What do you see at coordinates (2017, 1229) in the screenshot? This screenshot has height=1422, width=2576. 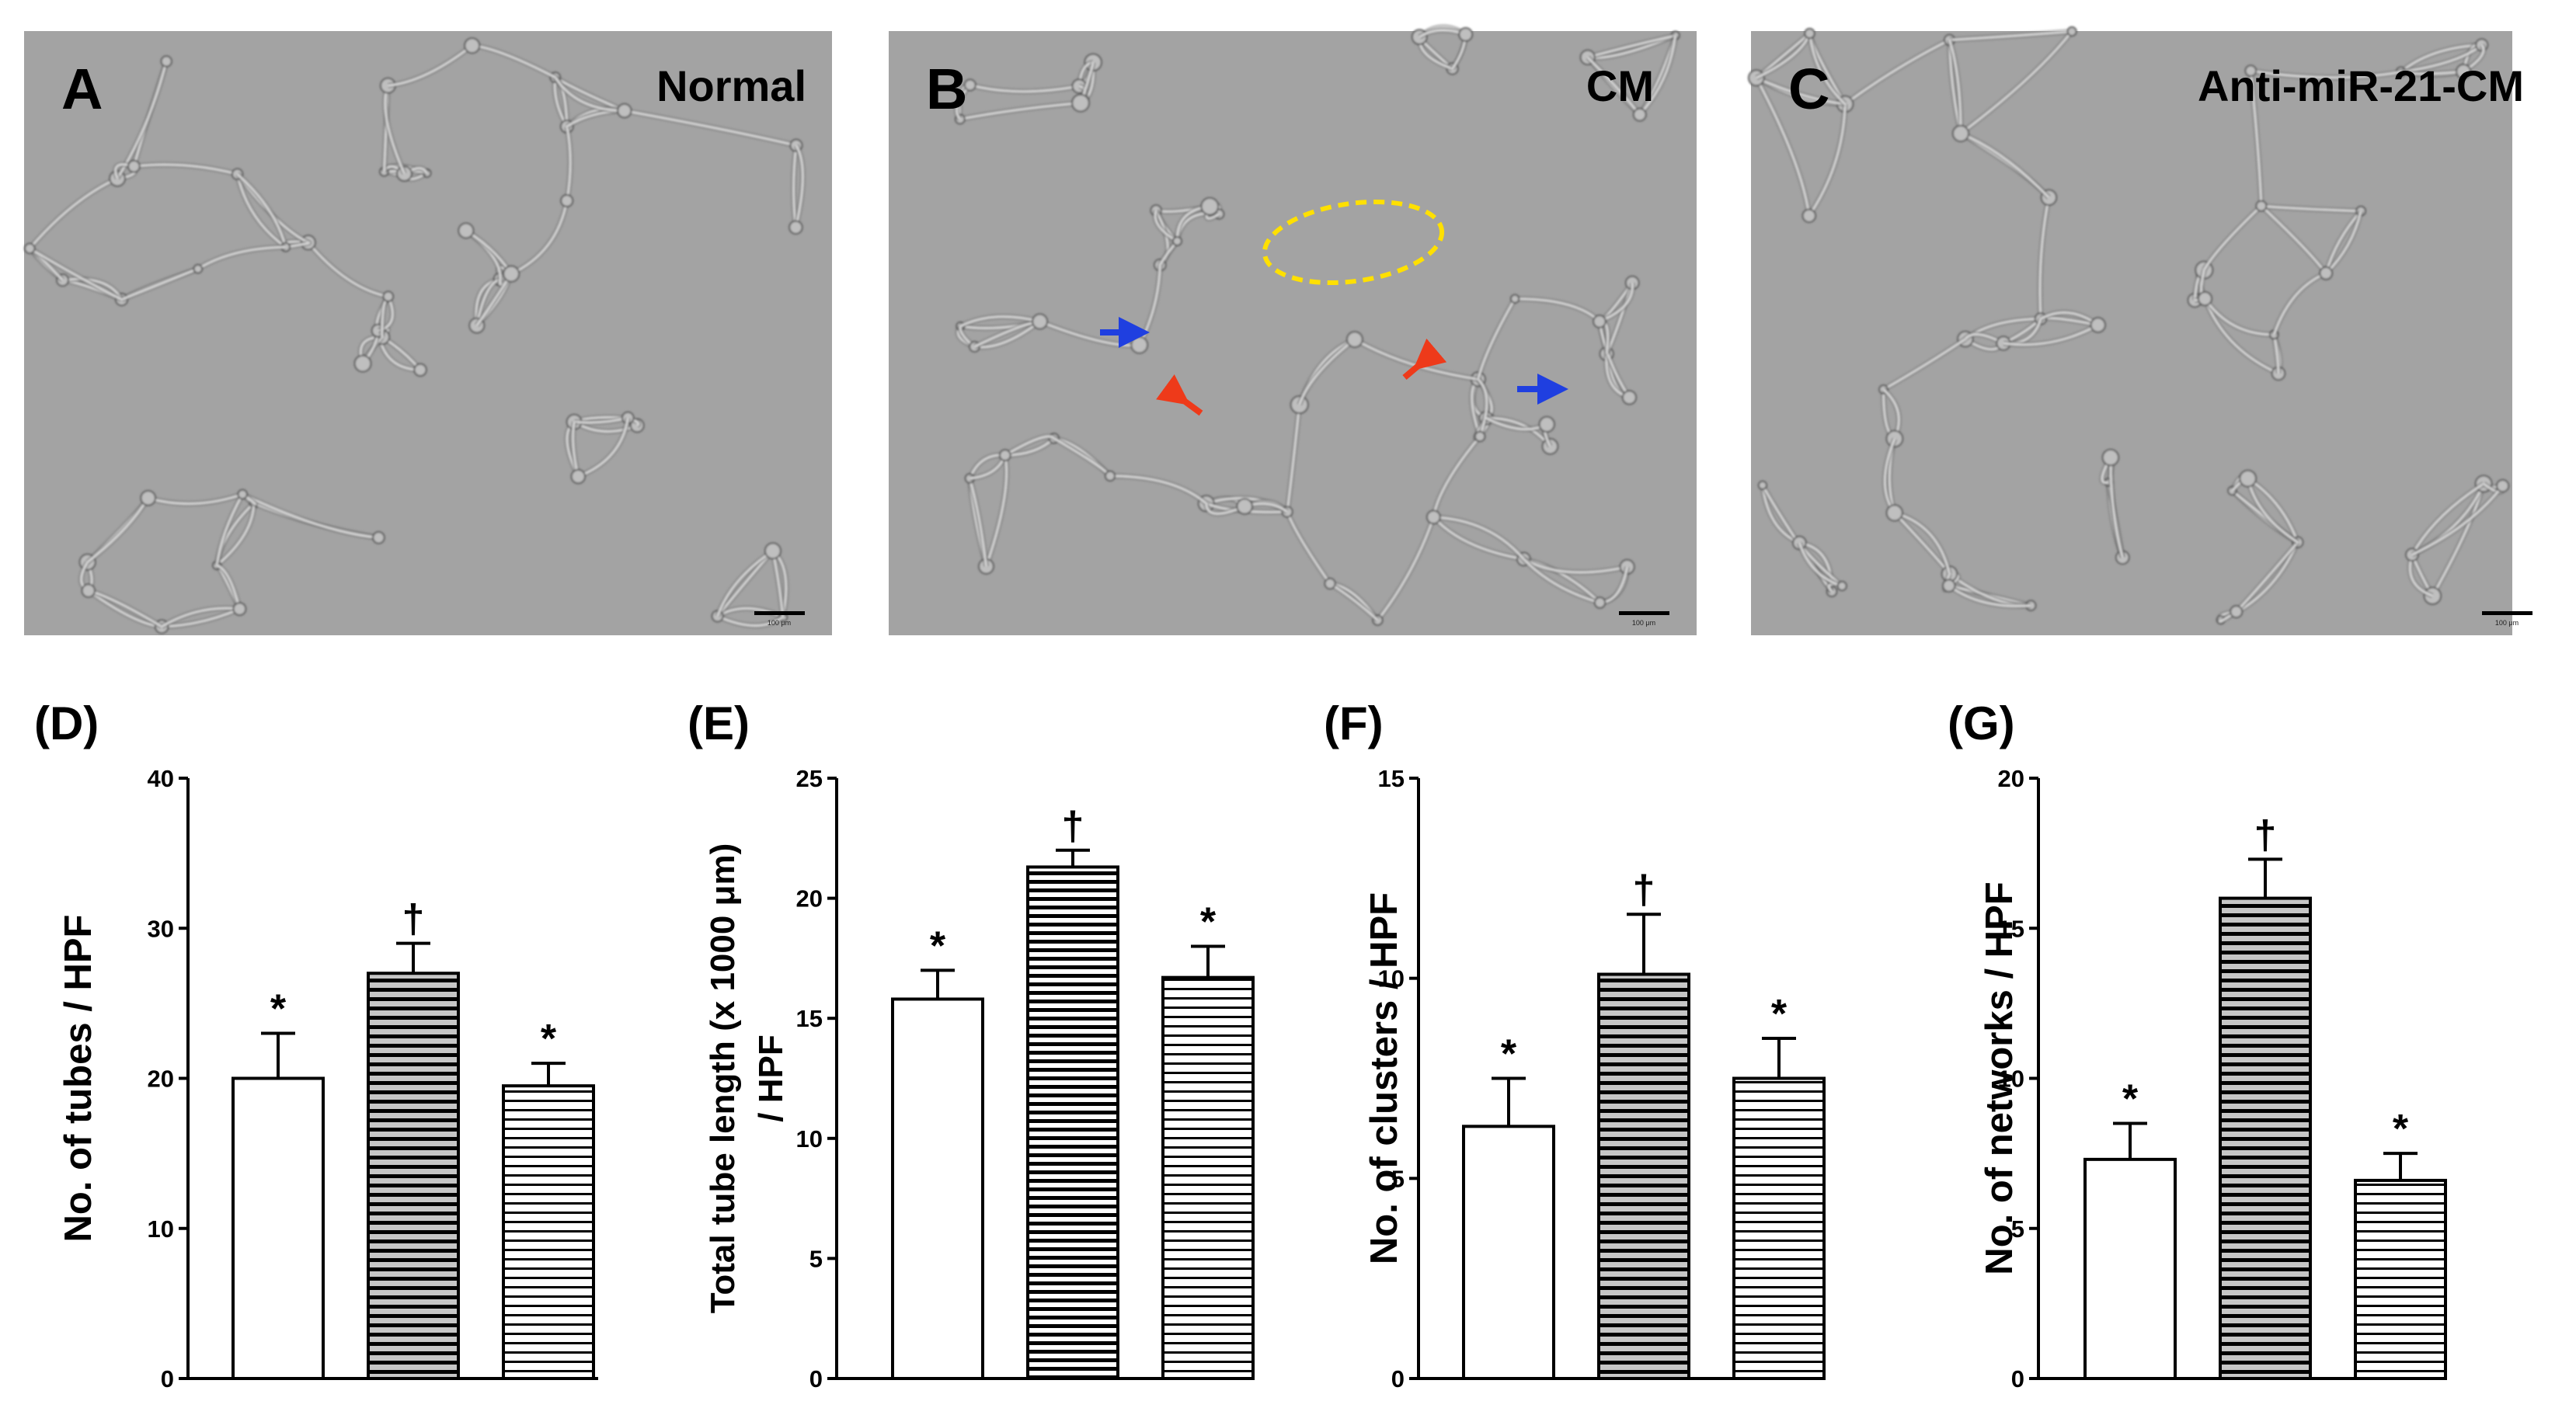 I see `y-tick-label: 5` at bounding box center [2017, 1229].